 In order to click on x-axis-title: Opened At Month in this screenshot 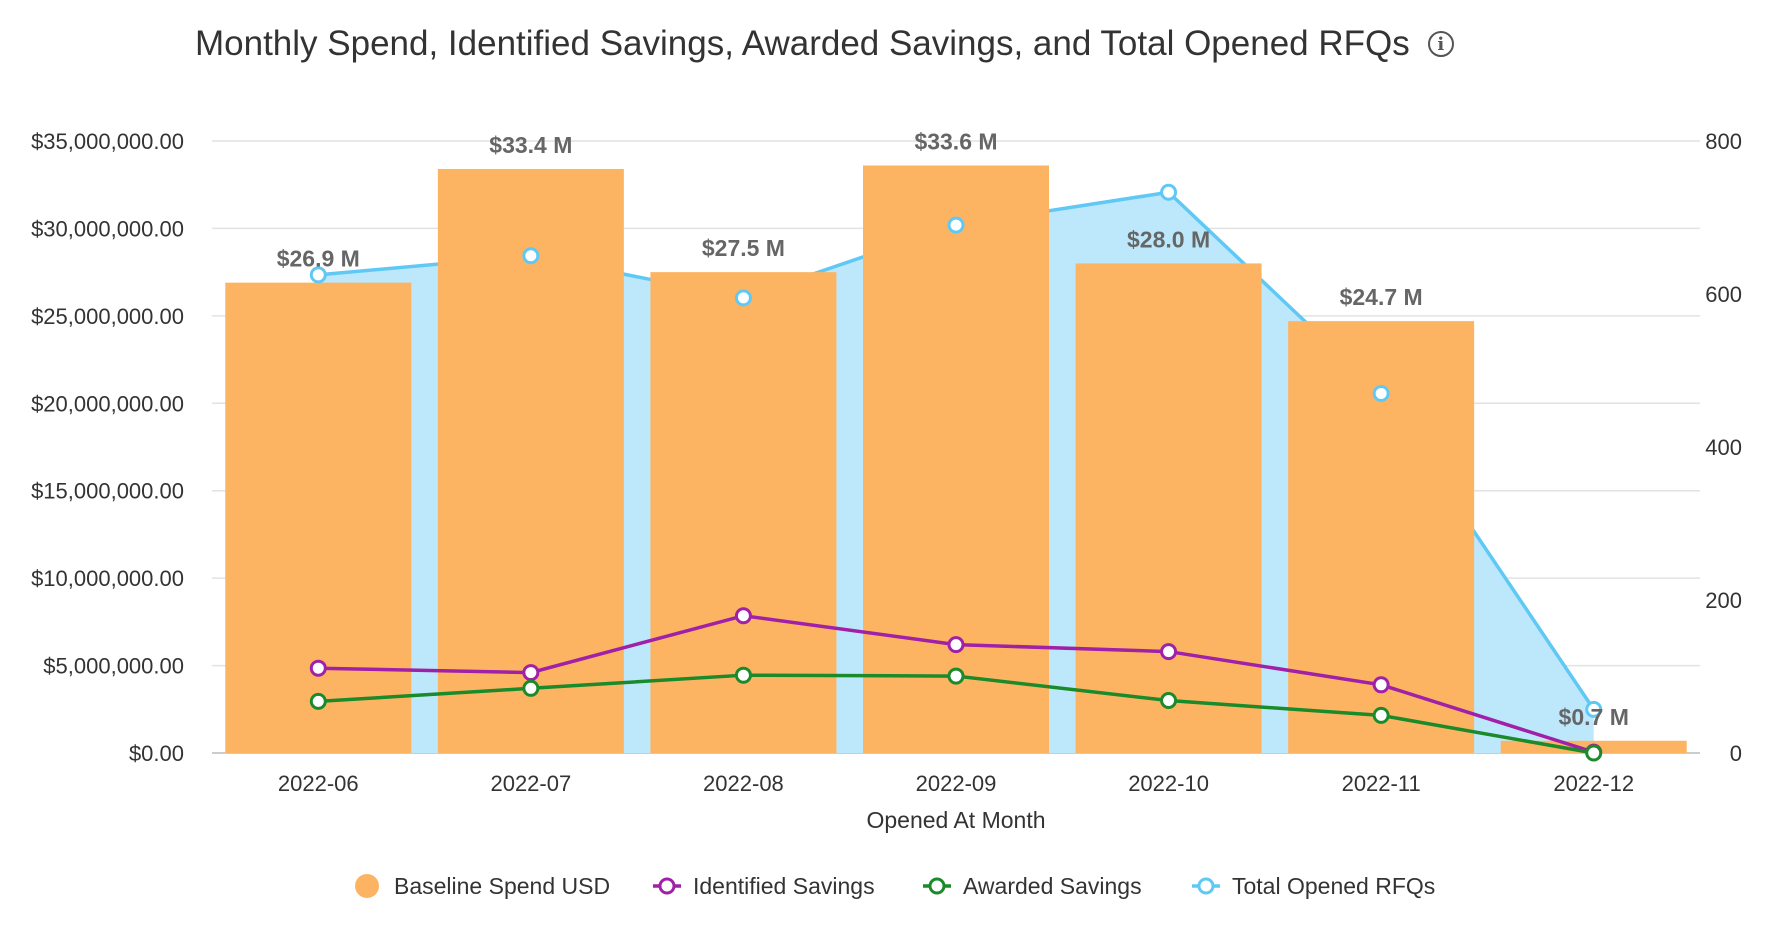, I will do `click(955, 820)`.